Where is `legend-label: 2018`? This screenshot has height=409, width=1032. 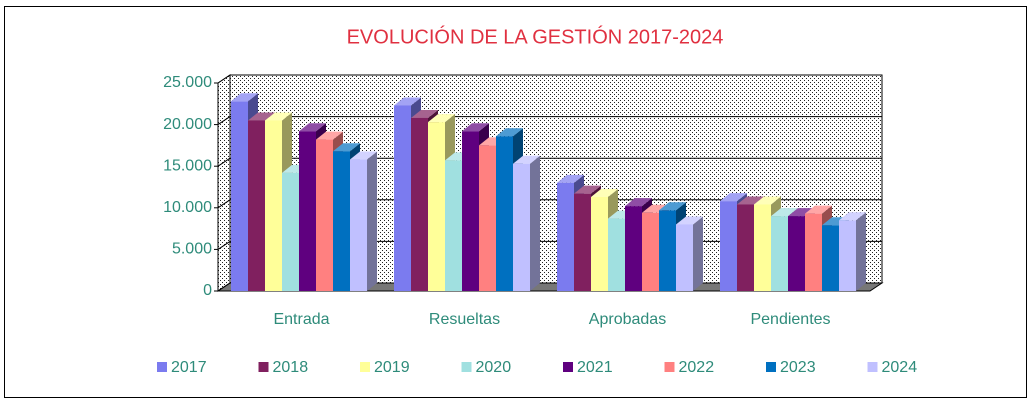
legend-label: 2018 is located at coordinates (291, 367).